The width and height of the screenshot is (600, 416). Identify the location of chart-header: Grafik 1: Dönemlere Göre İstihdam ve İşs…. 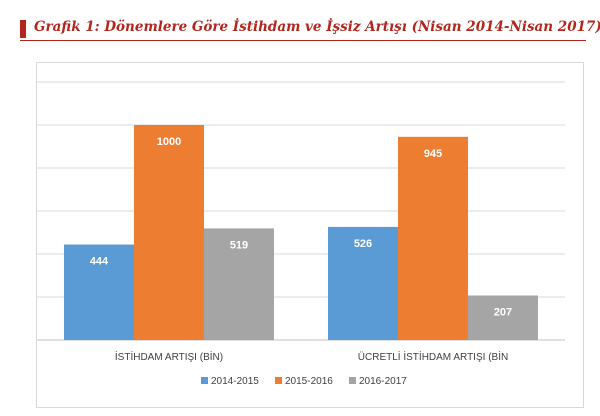
(310, 30).